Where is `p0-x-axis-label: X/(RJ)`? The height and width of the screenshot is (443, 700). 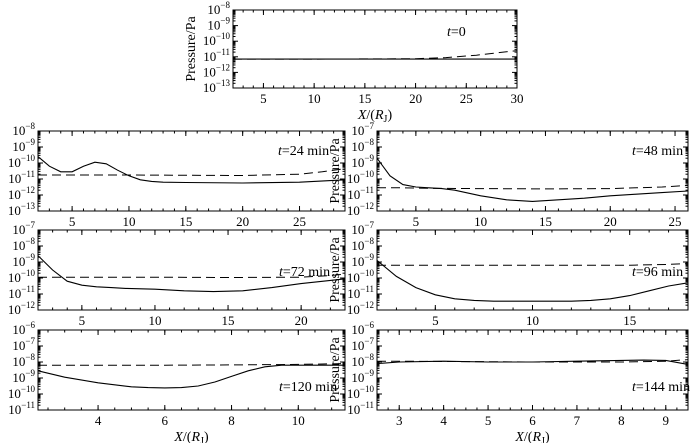
p0-x-axis-label: X/(RJ) is located at coordinates (375, 116).